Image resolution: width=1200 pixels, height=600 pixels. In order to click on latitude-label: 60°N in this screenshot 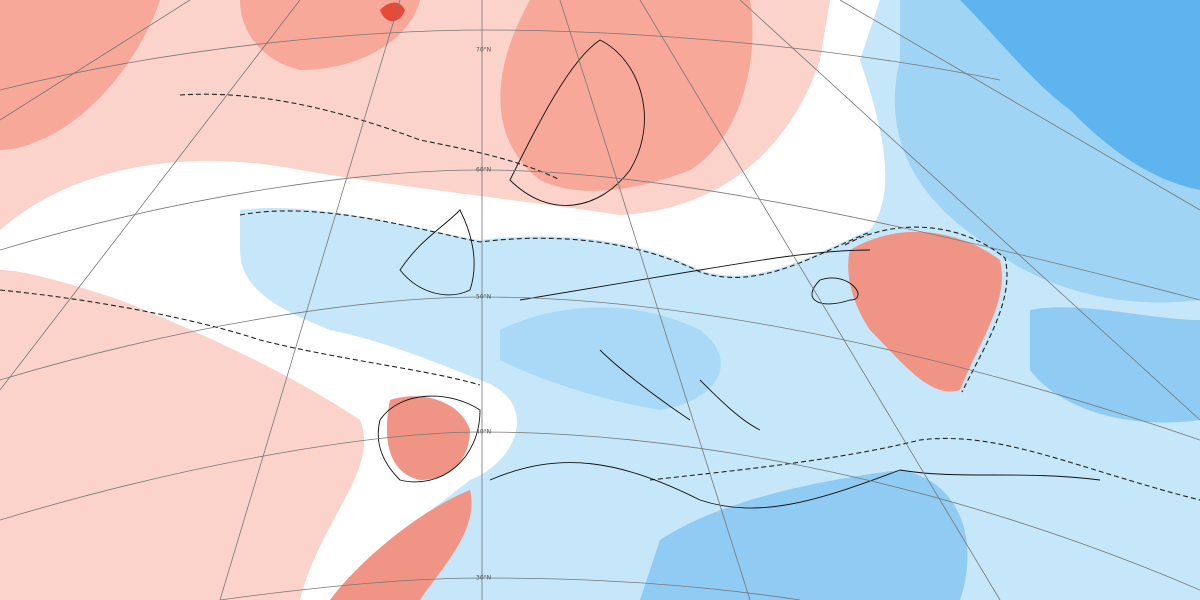, I will do `click(483, 170)`.